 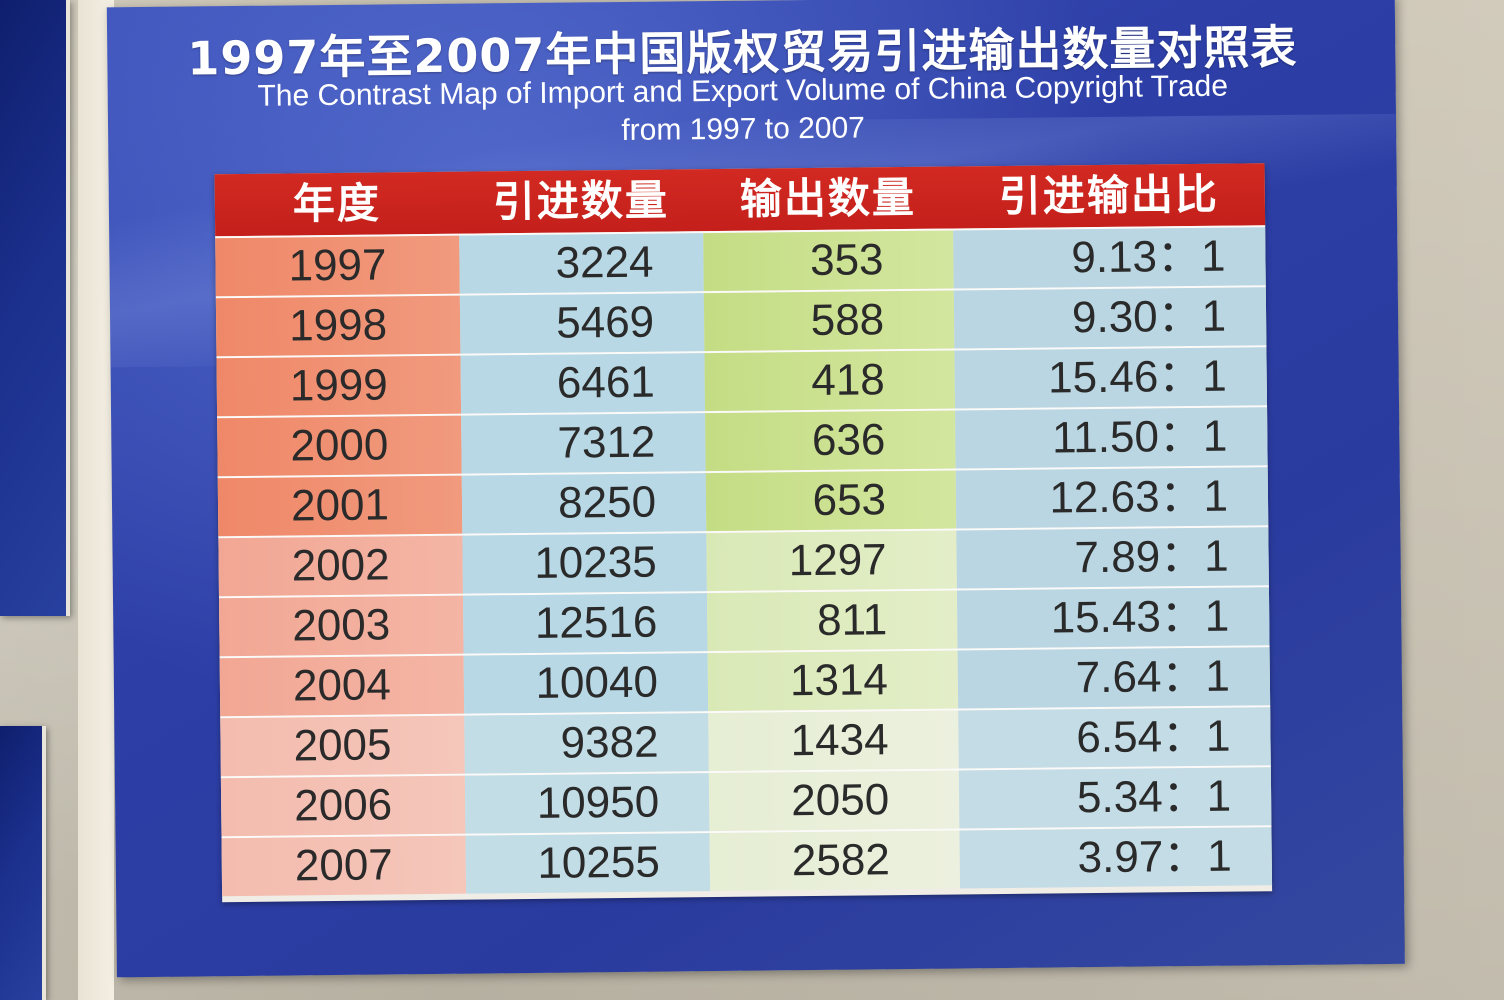 What do you see at coordinates (1111, 378) in the screenshot?
I see `cell-ratio: 15.46：1` at bounding box center [1111, 378].